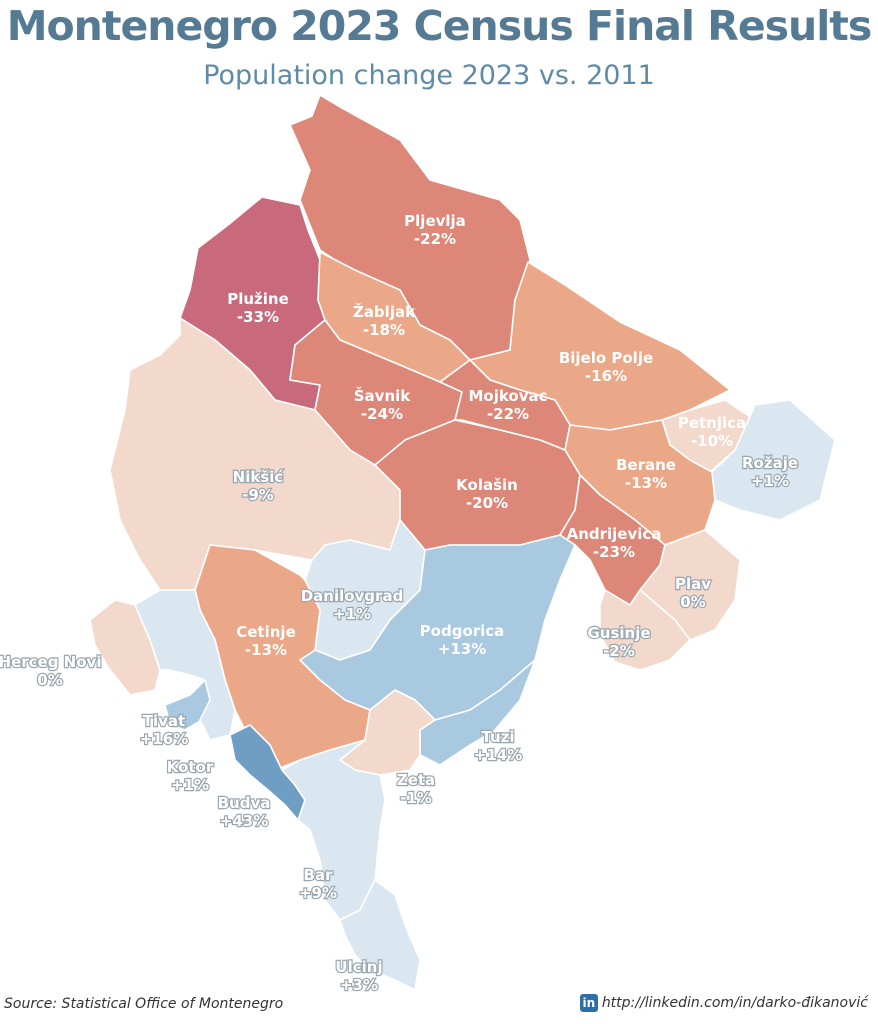 Image resolution: width=878 pixels, height=1024 pixels. Describe the element at coordinates (508, 414) in the screenshot. I see `value-mojkovac: -22%` at that location.